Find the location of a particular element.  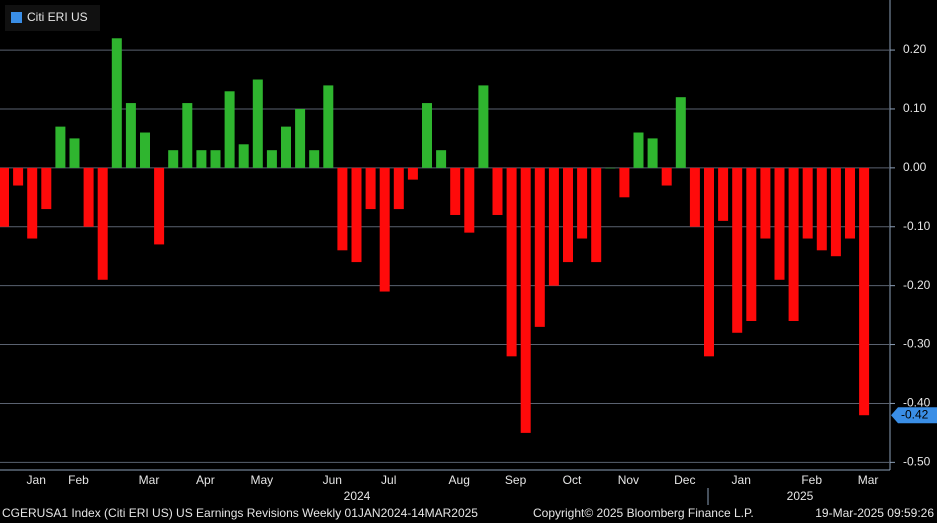

footer-timestamp: 19-Mar-2025 09:59:26 is located at coordinates (874, 513).